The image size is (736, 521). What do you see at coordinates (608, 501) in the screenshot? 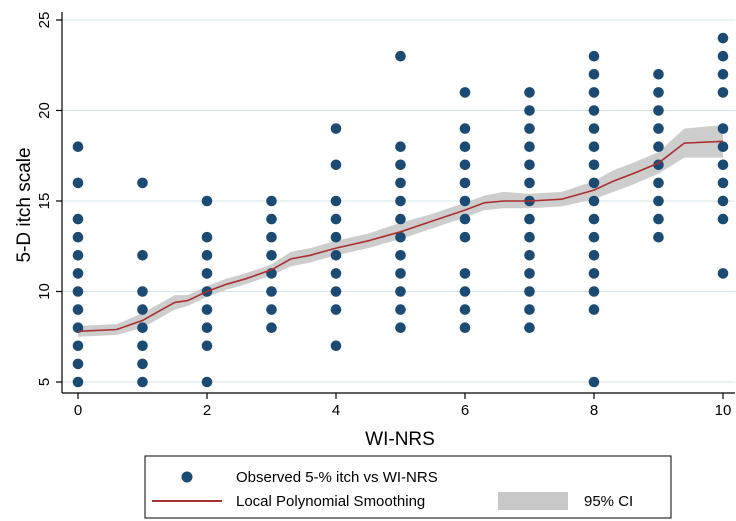
I see `legend-ci-label: 95% CI` at bounding box center [608, 501].